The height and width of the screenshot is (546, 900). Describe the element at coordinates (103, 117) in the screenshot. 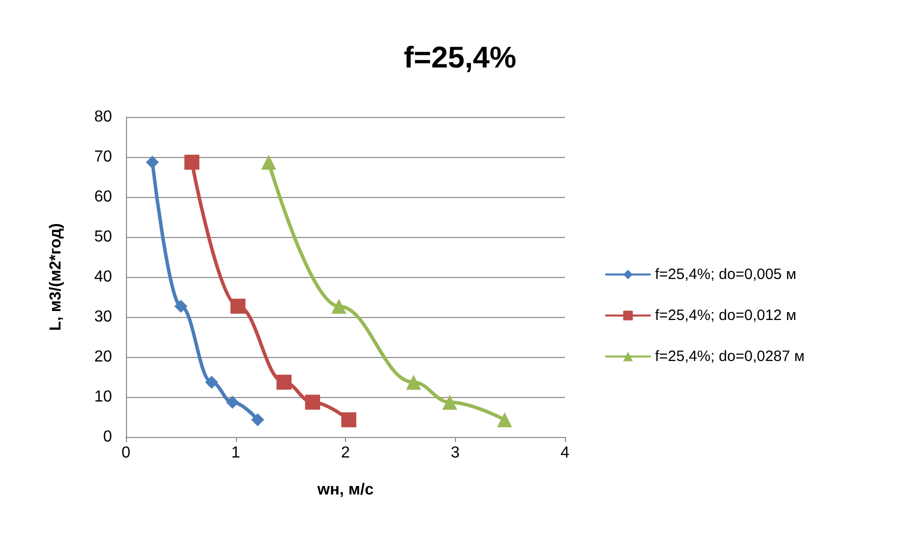

I see `y-tick-label: 80` at that location.